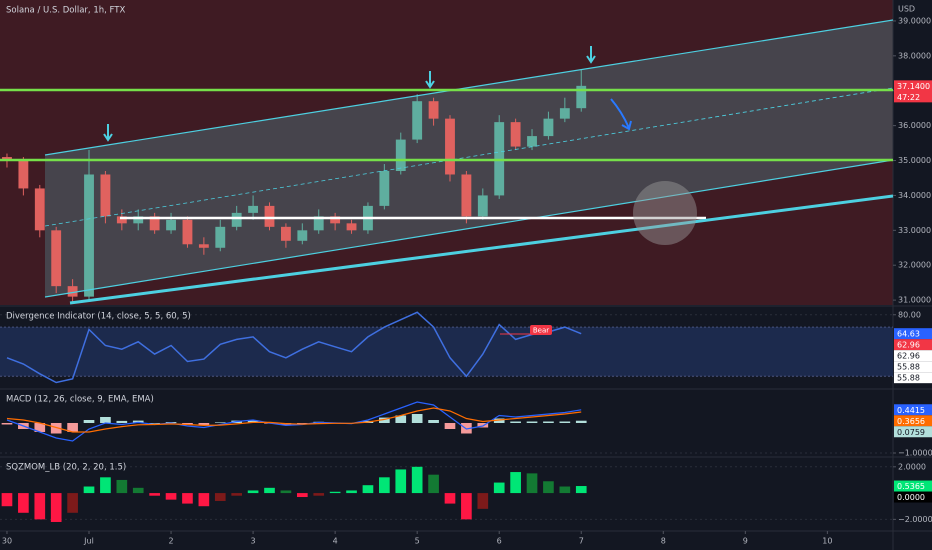 The width and height of the screenshot is (932, 550). I want to click on y-tick-label: 36.0000, so click(914, 125).